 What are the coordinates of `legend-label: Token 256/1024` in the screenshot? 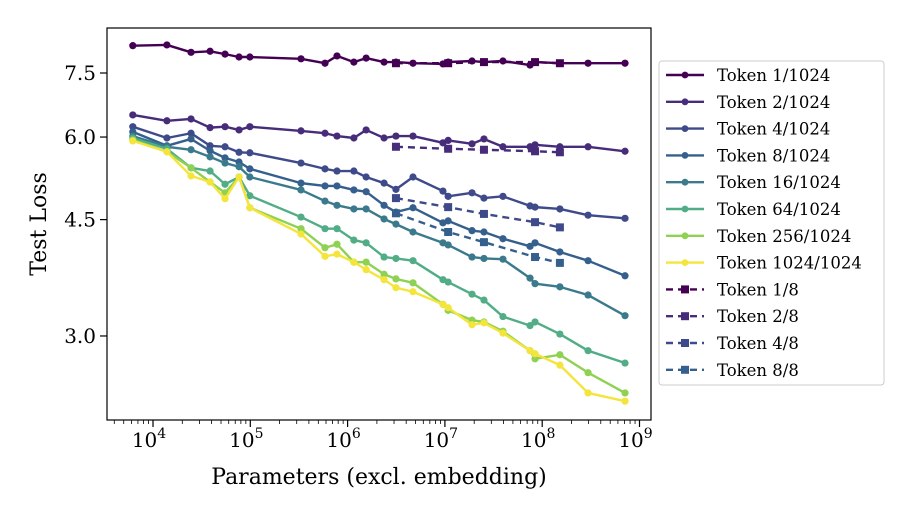 It's located at (784, 236).